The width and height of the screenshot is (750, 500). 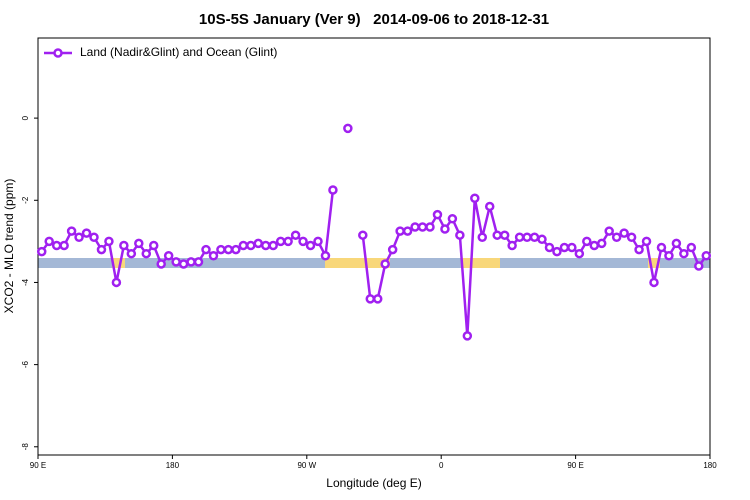 What do you see at coordinates (25, 200) in the screenshot?
I see `y-tick-label: -2` at bounding box center [25, 200].